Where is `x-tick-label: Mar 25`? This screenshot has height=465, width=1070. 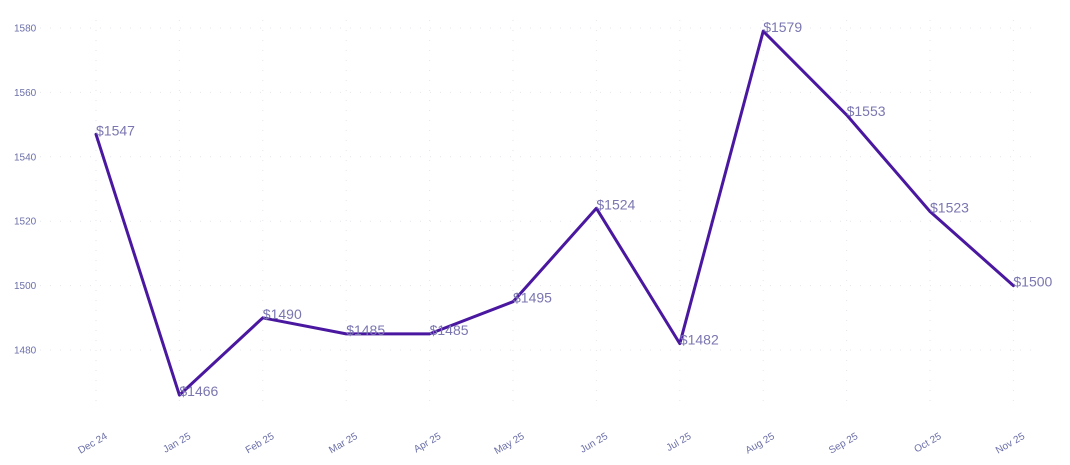 x-tick-label: Mar 25 is located at coordinates (343, 443).